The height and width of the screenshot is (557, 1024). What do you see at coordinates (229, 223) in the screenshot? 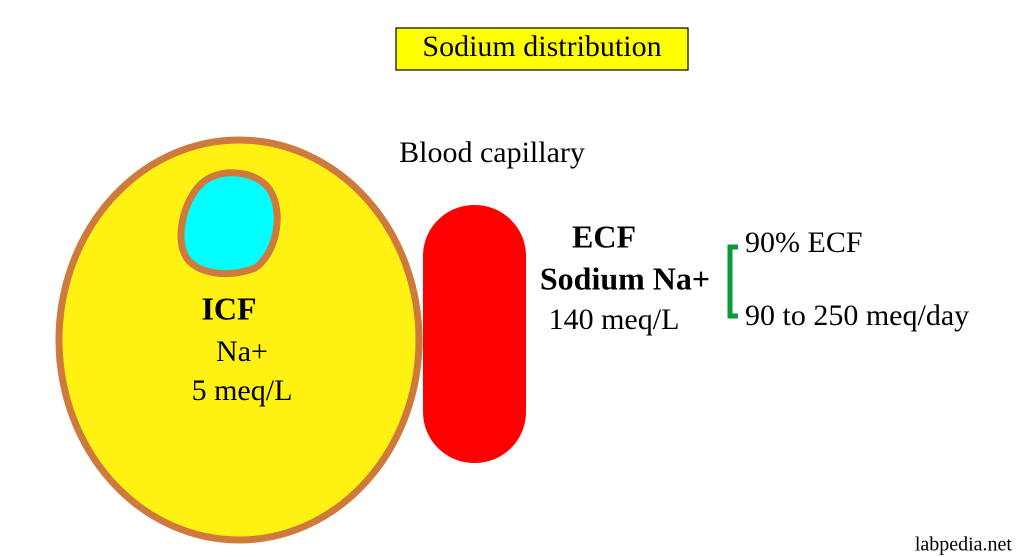
I see `nucleus` at bounding box center [229, 223].